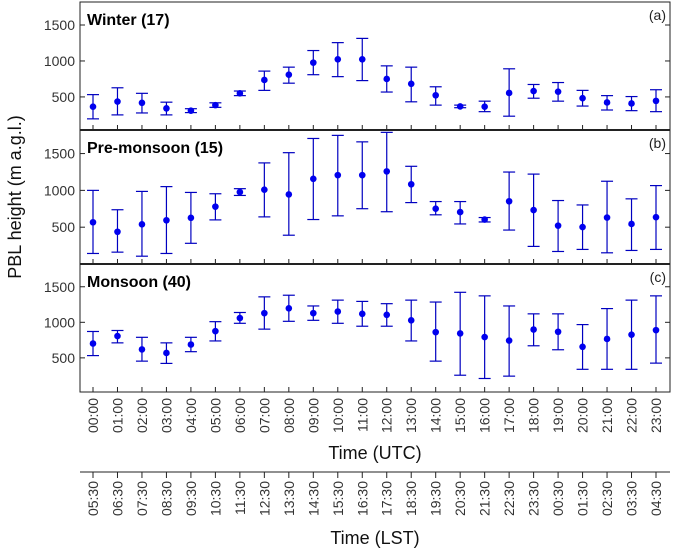  What do you see at coordinates (485, 498) in the screenshot?
I see `x-tick-label-lst: 21:30` at bounding box center [485, 498].